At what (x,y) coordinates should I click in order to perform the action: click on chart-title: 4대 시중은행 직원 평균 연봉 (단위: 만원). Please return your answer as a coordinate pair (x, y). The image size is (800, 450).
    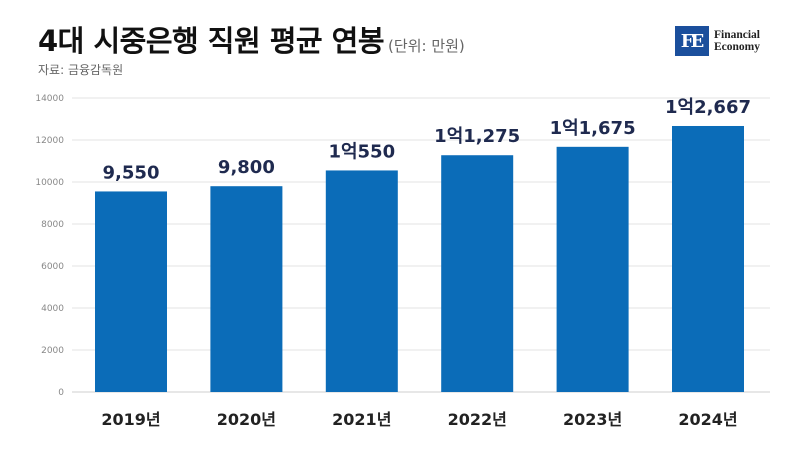
    Looking at the image, I should click on (251, 39).